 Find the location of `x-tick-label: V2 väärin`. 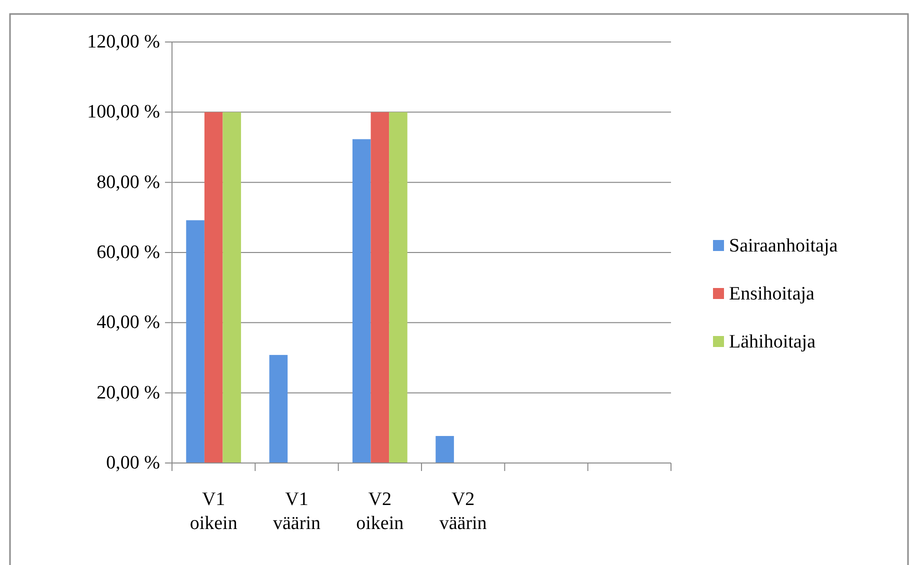

x-tick-label: V2 väärin is located at coordinates (463, 511).